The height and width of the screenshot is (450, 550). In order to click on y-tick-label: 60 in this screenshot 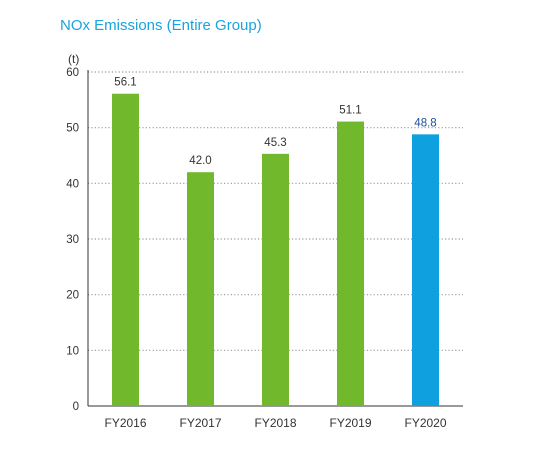, I will do `click(72, 73)`.